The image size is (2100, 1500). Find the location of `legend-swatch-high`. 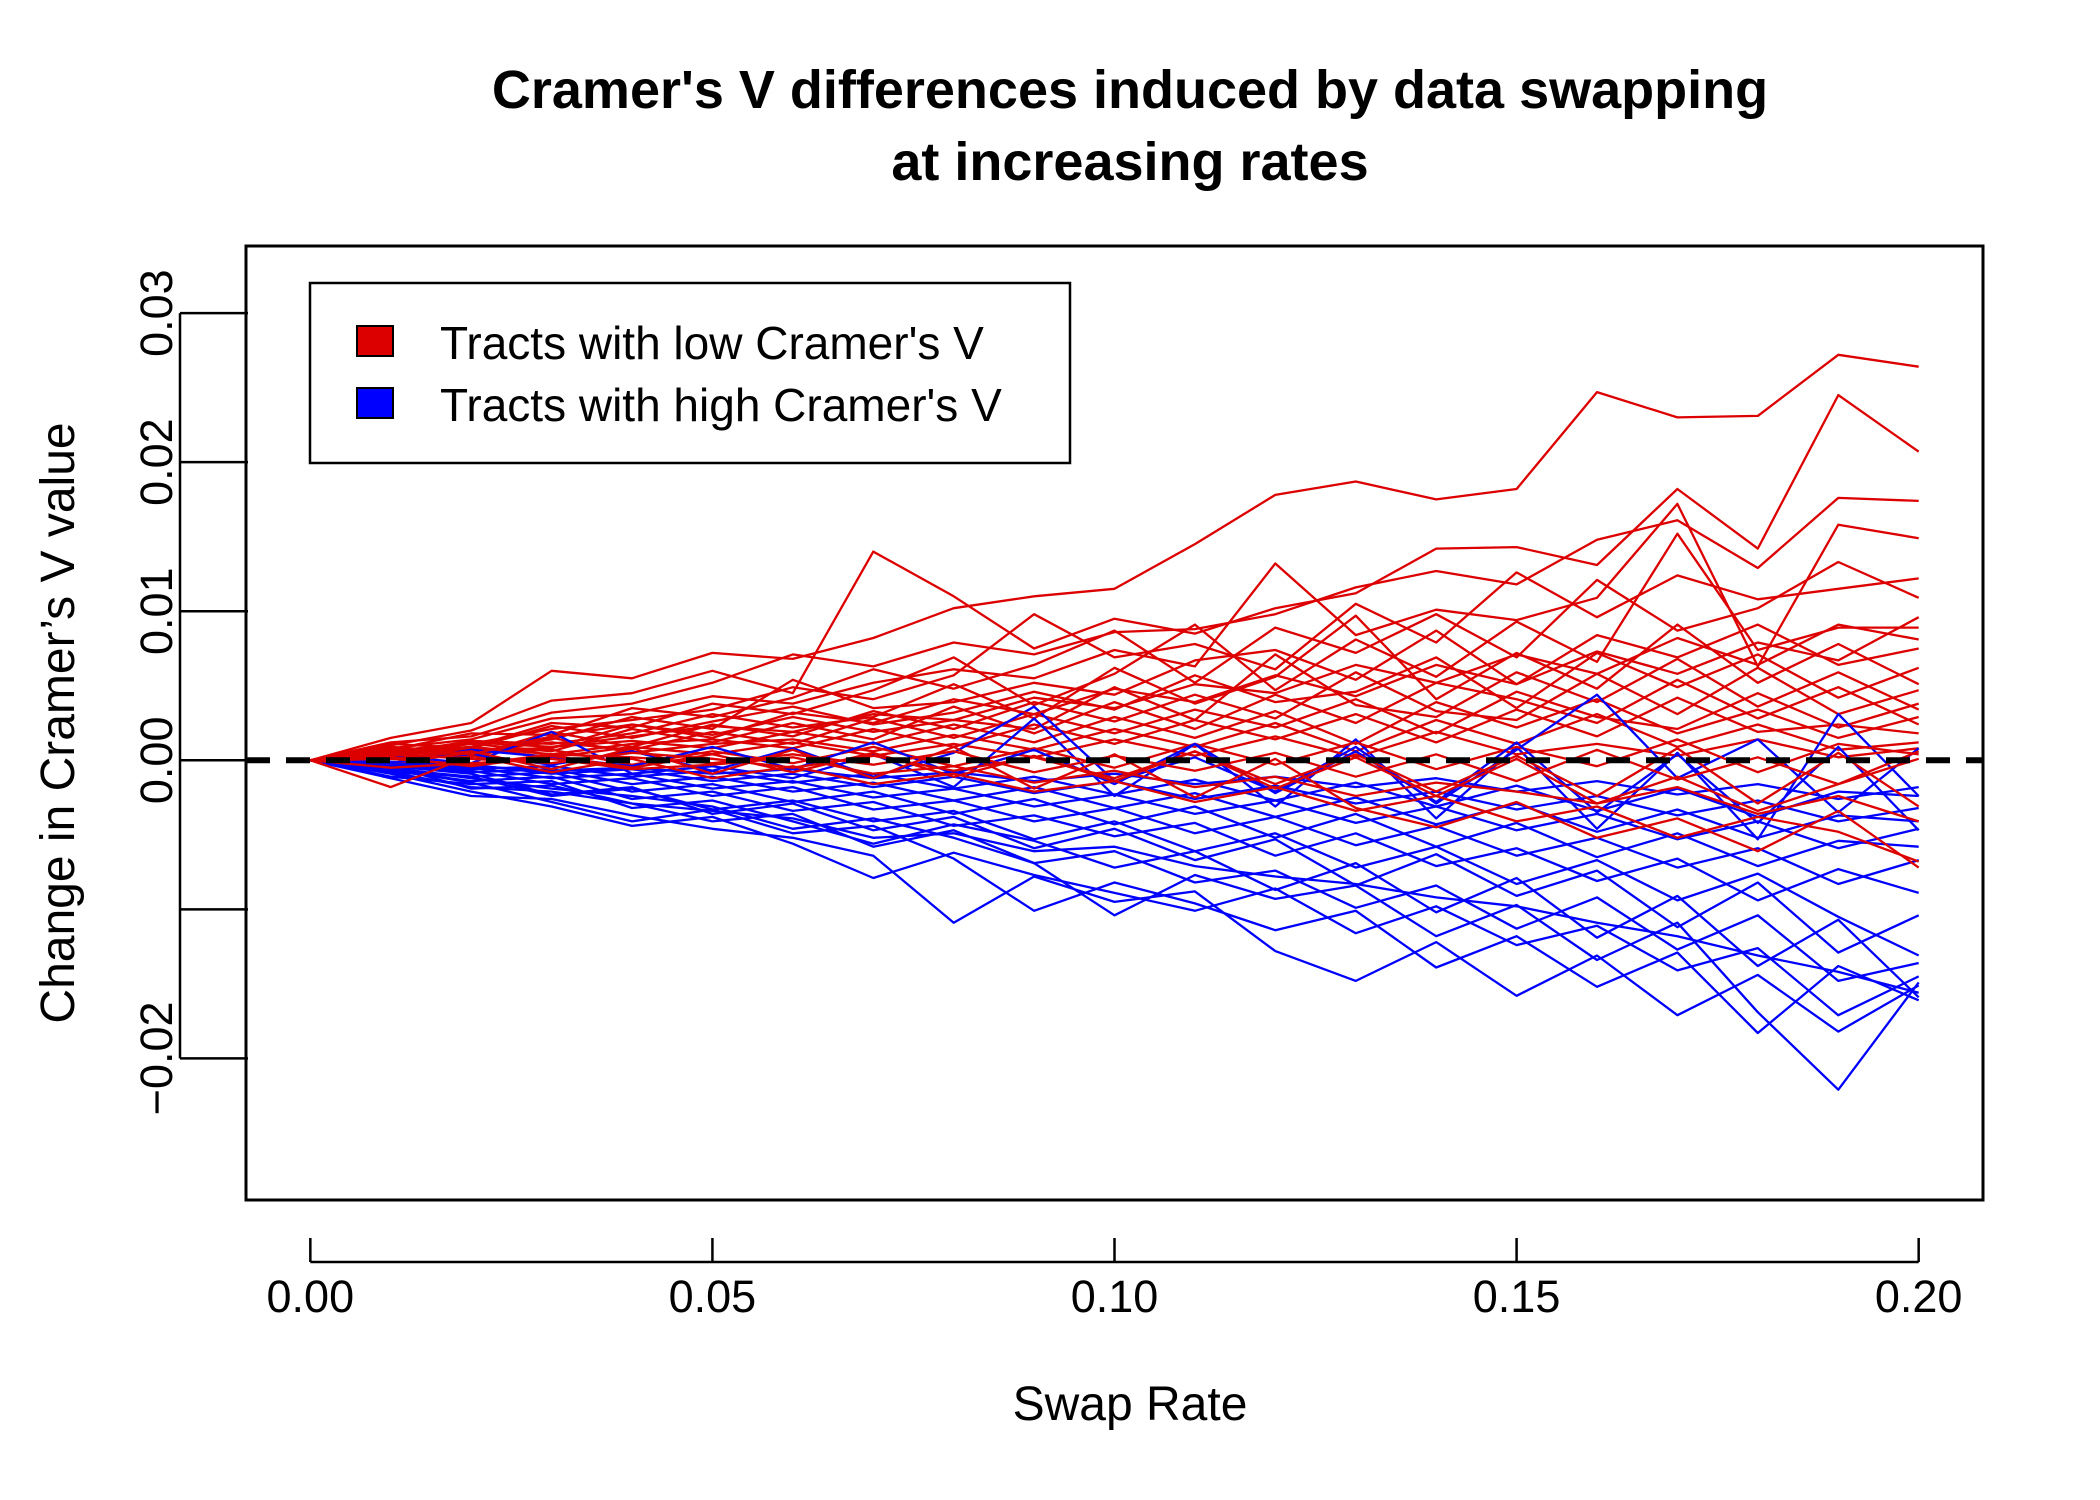

legend-swatch-high is located at coordinates (375, 403).